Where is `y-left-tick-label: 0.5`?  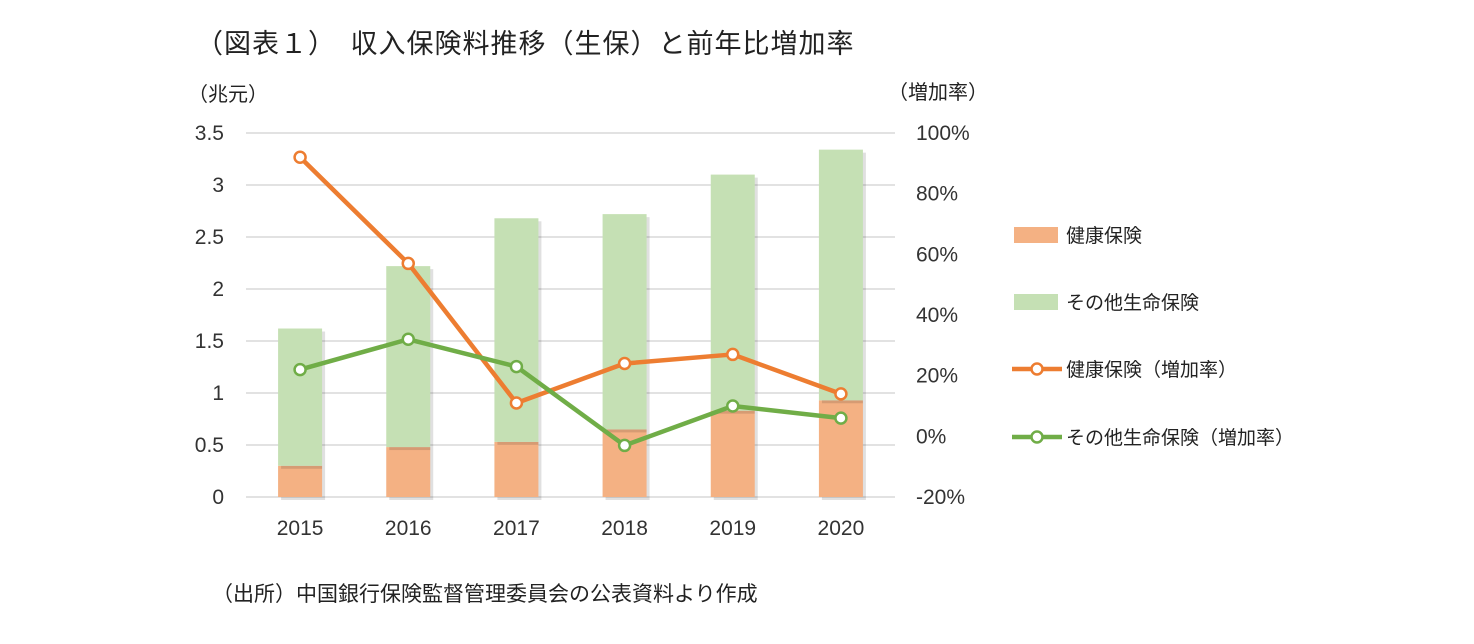 y-left-tick-label: 0.5 is located at coordinates (209, 445).